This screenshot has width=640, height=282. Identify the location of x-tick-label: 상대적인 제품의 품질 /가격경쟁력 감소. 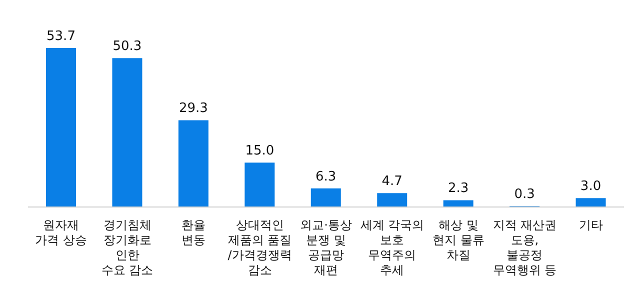
(260, 247).